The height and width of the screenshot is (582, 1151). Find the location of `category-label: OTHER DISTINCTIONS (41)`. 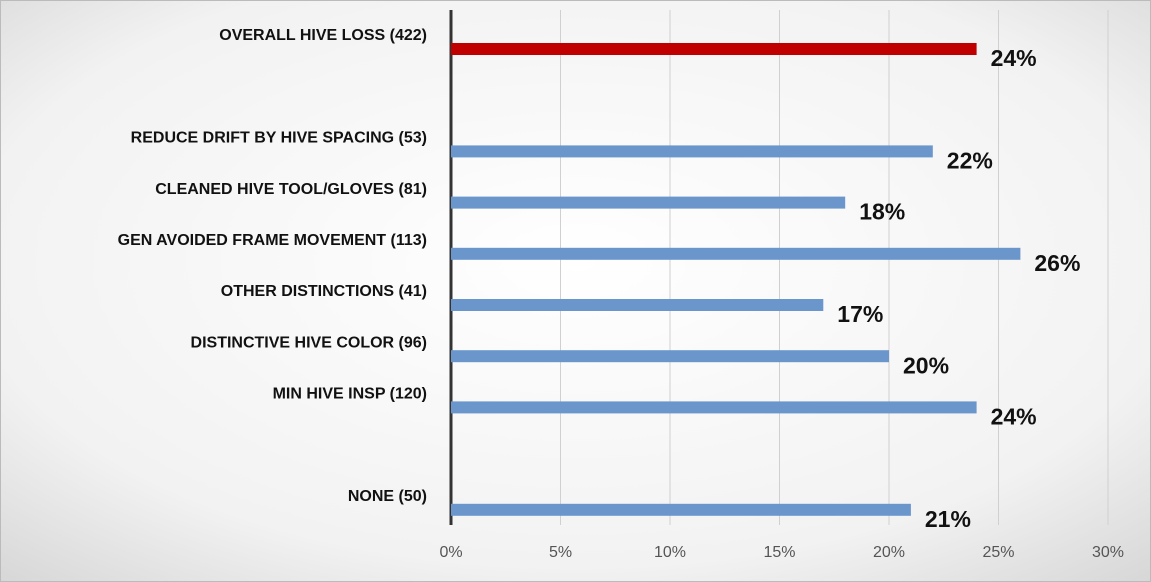

category-label: OTHER DISTINCTIONS (41) is located at coordinates (324, 291).